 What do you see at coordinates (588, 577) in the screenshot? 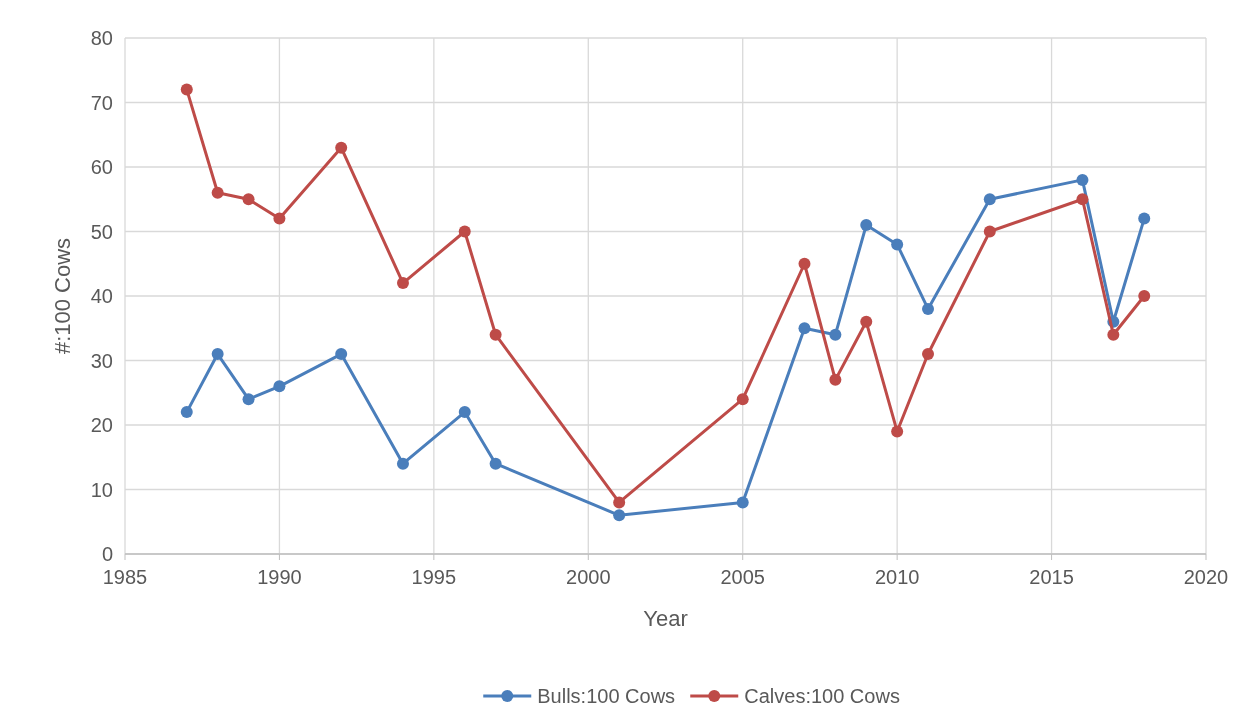
I see `x-tick-label: 2000` at bounding box center [588, 577].